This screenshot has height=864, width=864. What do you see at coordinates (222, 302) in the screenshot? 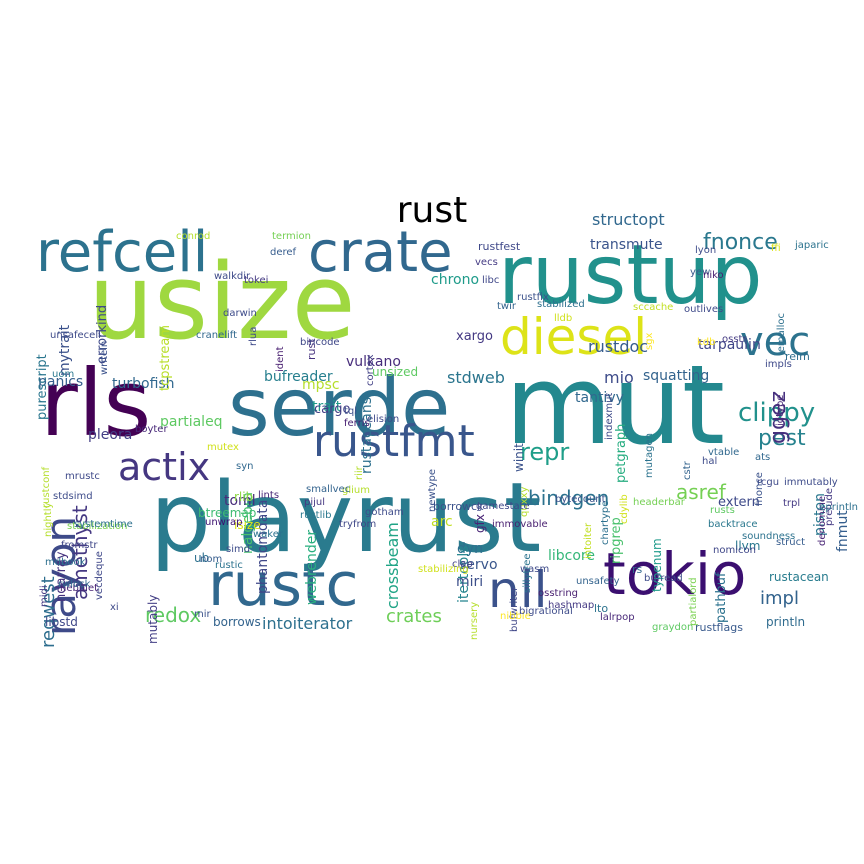
I see `word-1: usize` at bounding box center [222, 302].